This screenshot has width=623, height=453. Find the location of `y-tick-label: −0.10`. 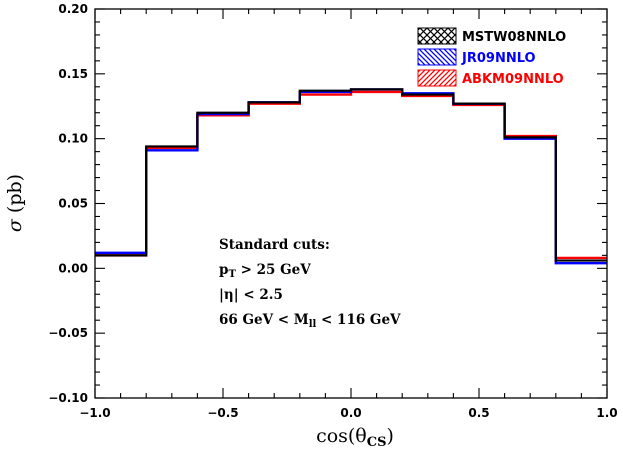

y-tick-label: −0.10 is located at coordinates (68, 398).